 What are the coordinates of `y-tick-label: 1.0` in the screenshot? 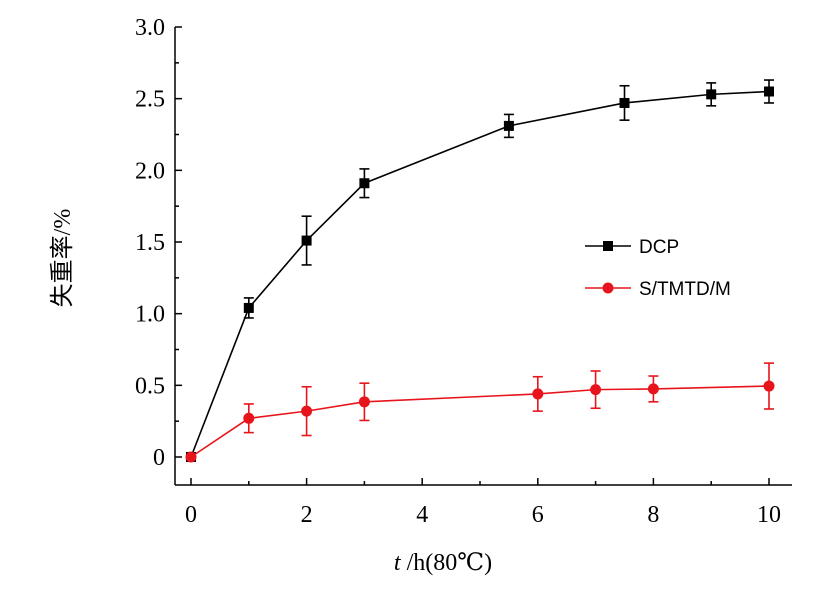 It's located at (150, 315).